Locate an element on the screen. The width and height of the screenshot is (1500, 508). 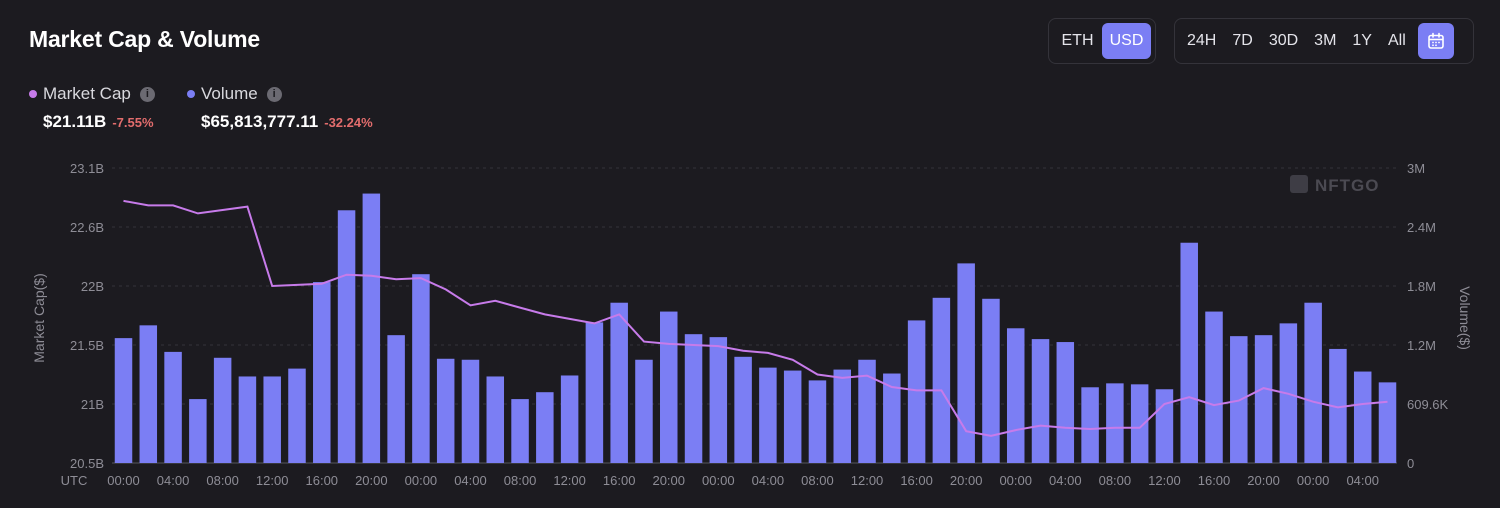
calendar-button is located at coordinates (1435, 41).